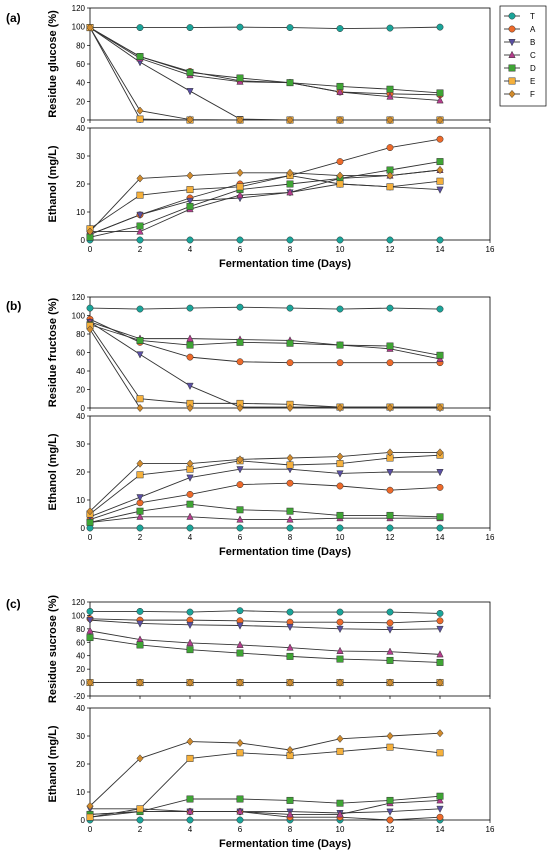  What do you see at coordinates (512, 29) in the screenshot?
I see `legend-marker-A` at bounding box center [512, 29].